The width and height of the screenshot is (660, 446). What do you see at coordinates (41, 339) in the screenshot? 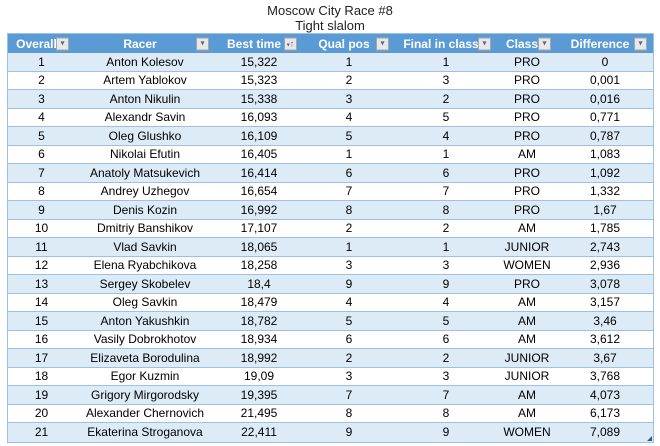
I see `table-cell: 16` at bounding box center [41, 339].